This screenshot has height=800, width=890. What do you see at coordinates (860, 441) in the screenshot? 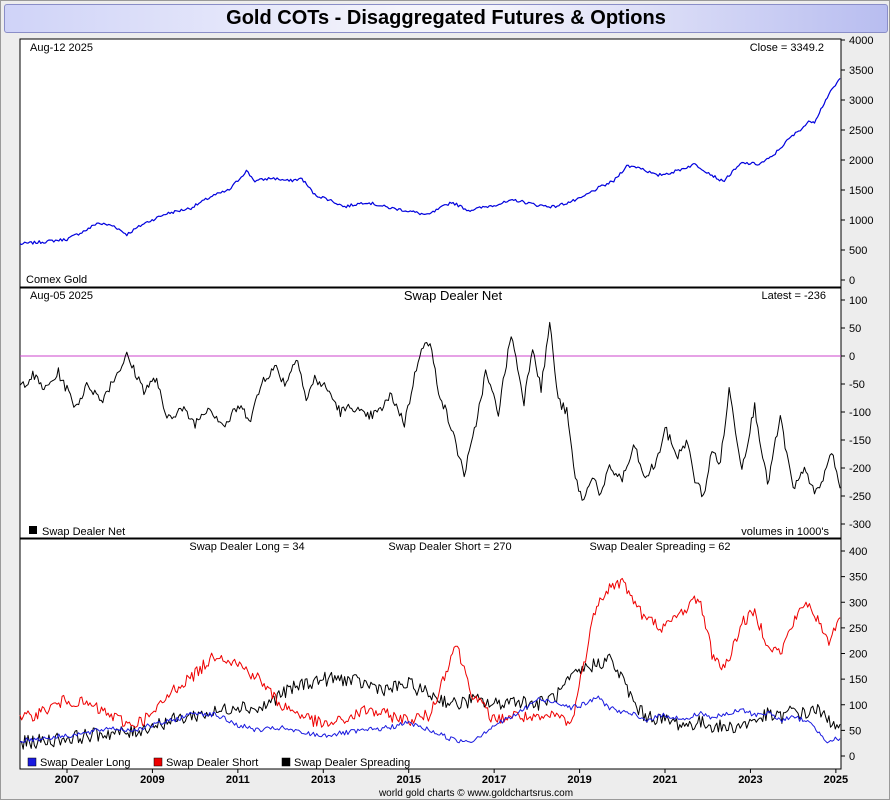
I see `y-tick-label: -150` at bounding box center [860, 441].